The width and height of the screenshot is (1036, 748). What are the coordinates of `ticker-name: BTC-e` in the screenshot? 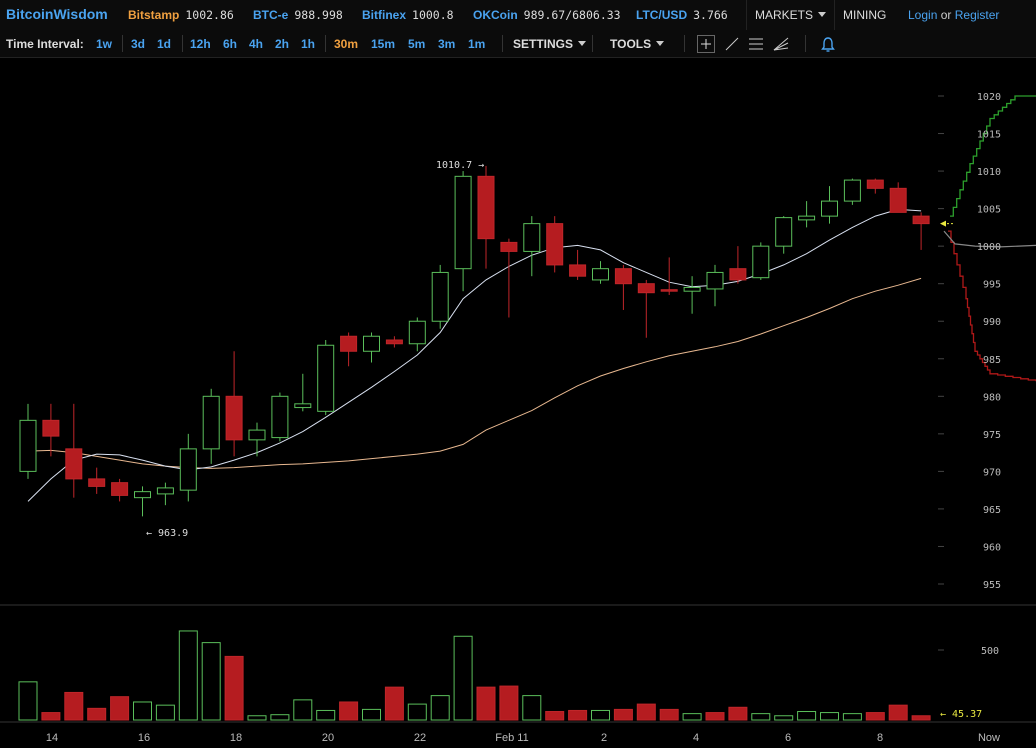 It's located at (271, 15).